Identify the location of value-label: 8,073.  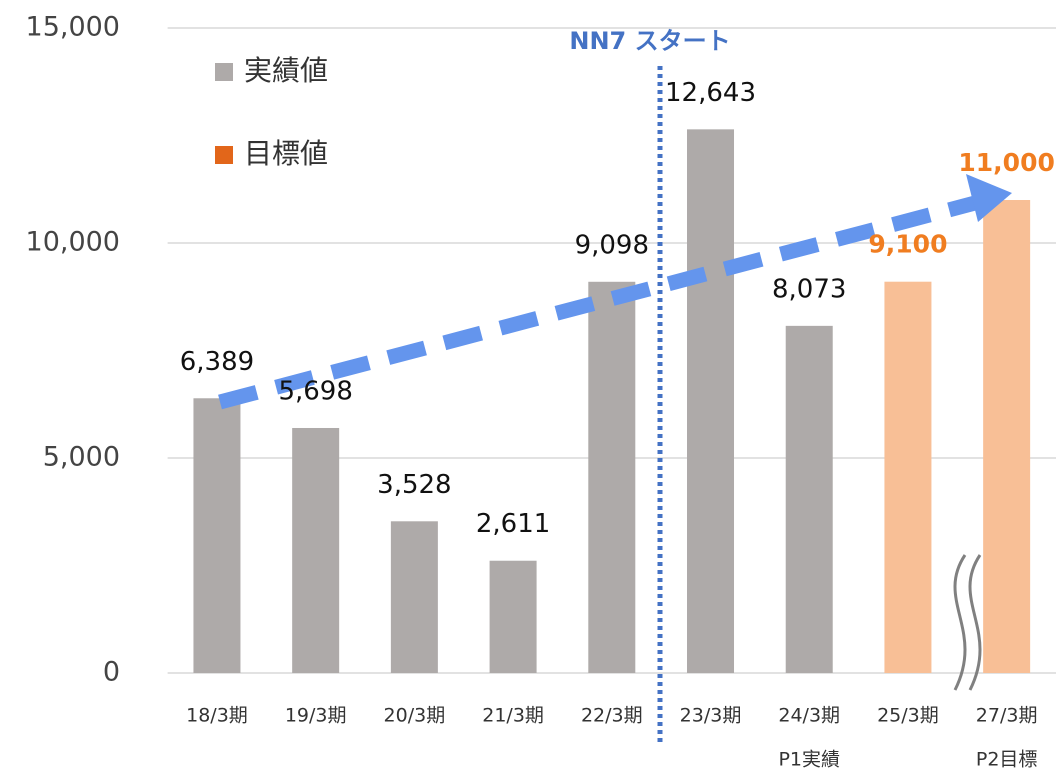
(809, 289).